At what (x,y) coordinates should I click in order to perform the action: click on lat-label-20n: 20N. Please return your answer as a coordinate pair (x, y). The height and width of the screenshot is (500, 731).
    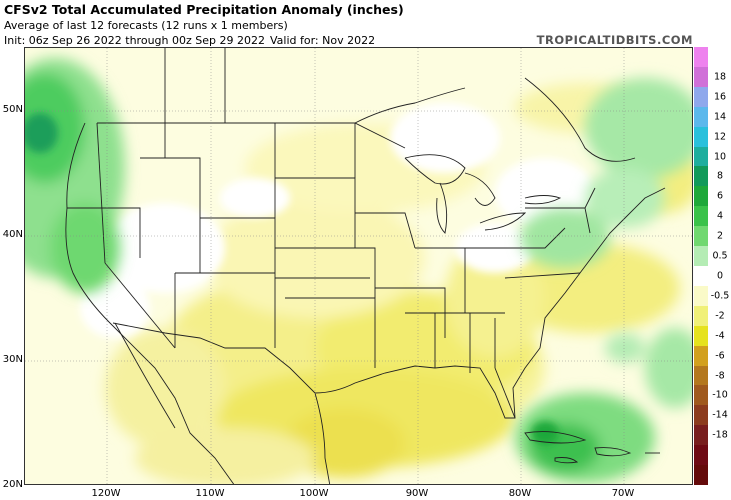
    Looking at the image, I should click on (12, 484).